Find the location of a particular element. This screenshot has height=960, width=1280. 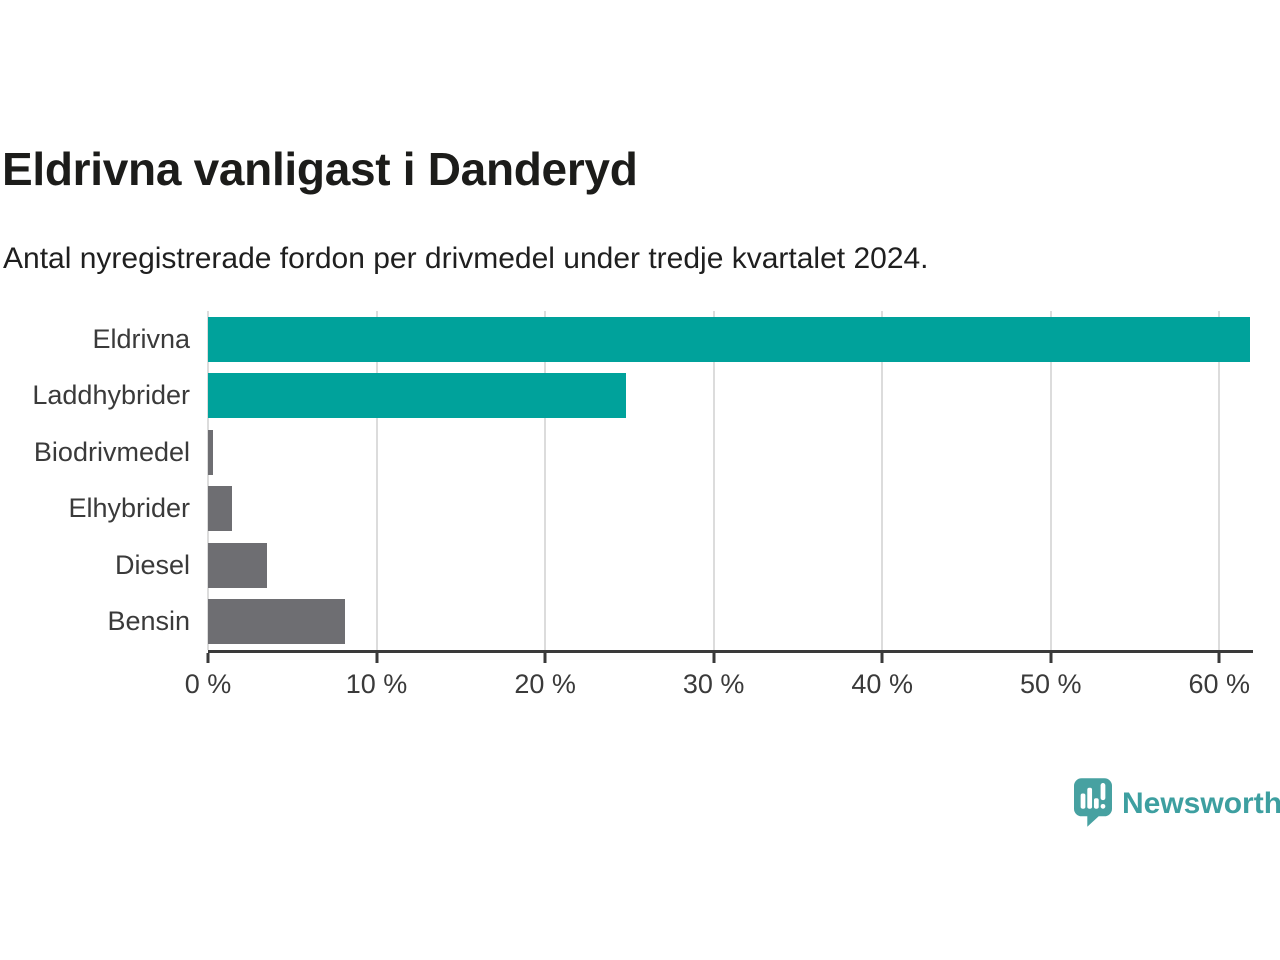

category-label: Diesel is located at coordinates (152, 564).